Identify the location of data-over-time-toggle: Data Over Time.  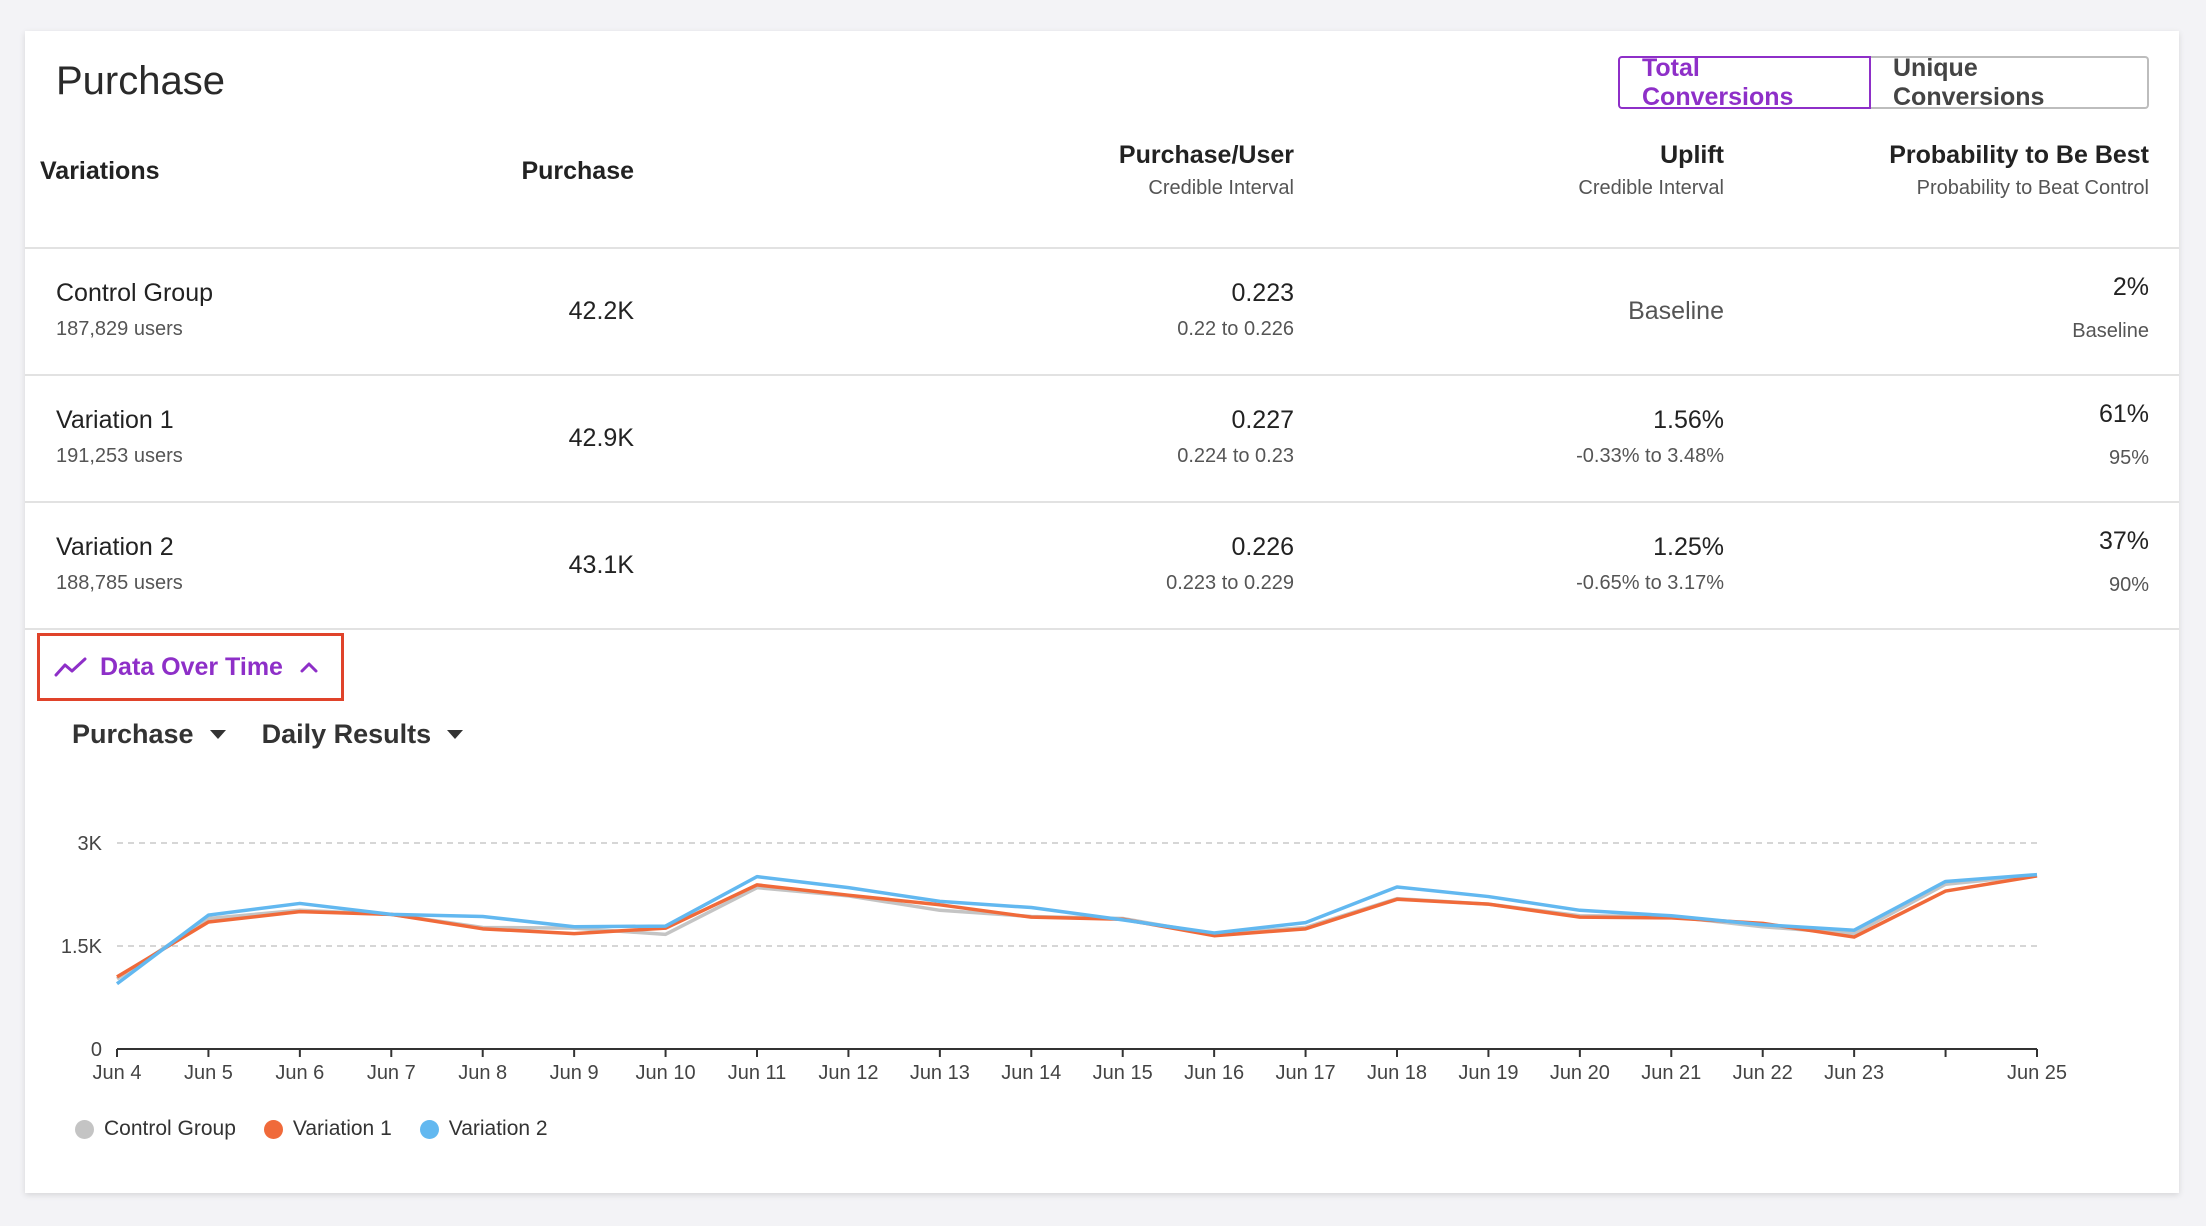
(190, 667).